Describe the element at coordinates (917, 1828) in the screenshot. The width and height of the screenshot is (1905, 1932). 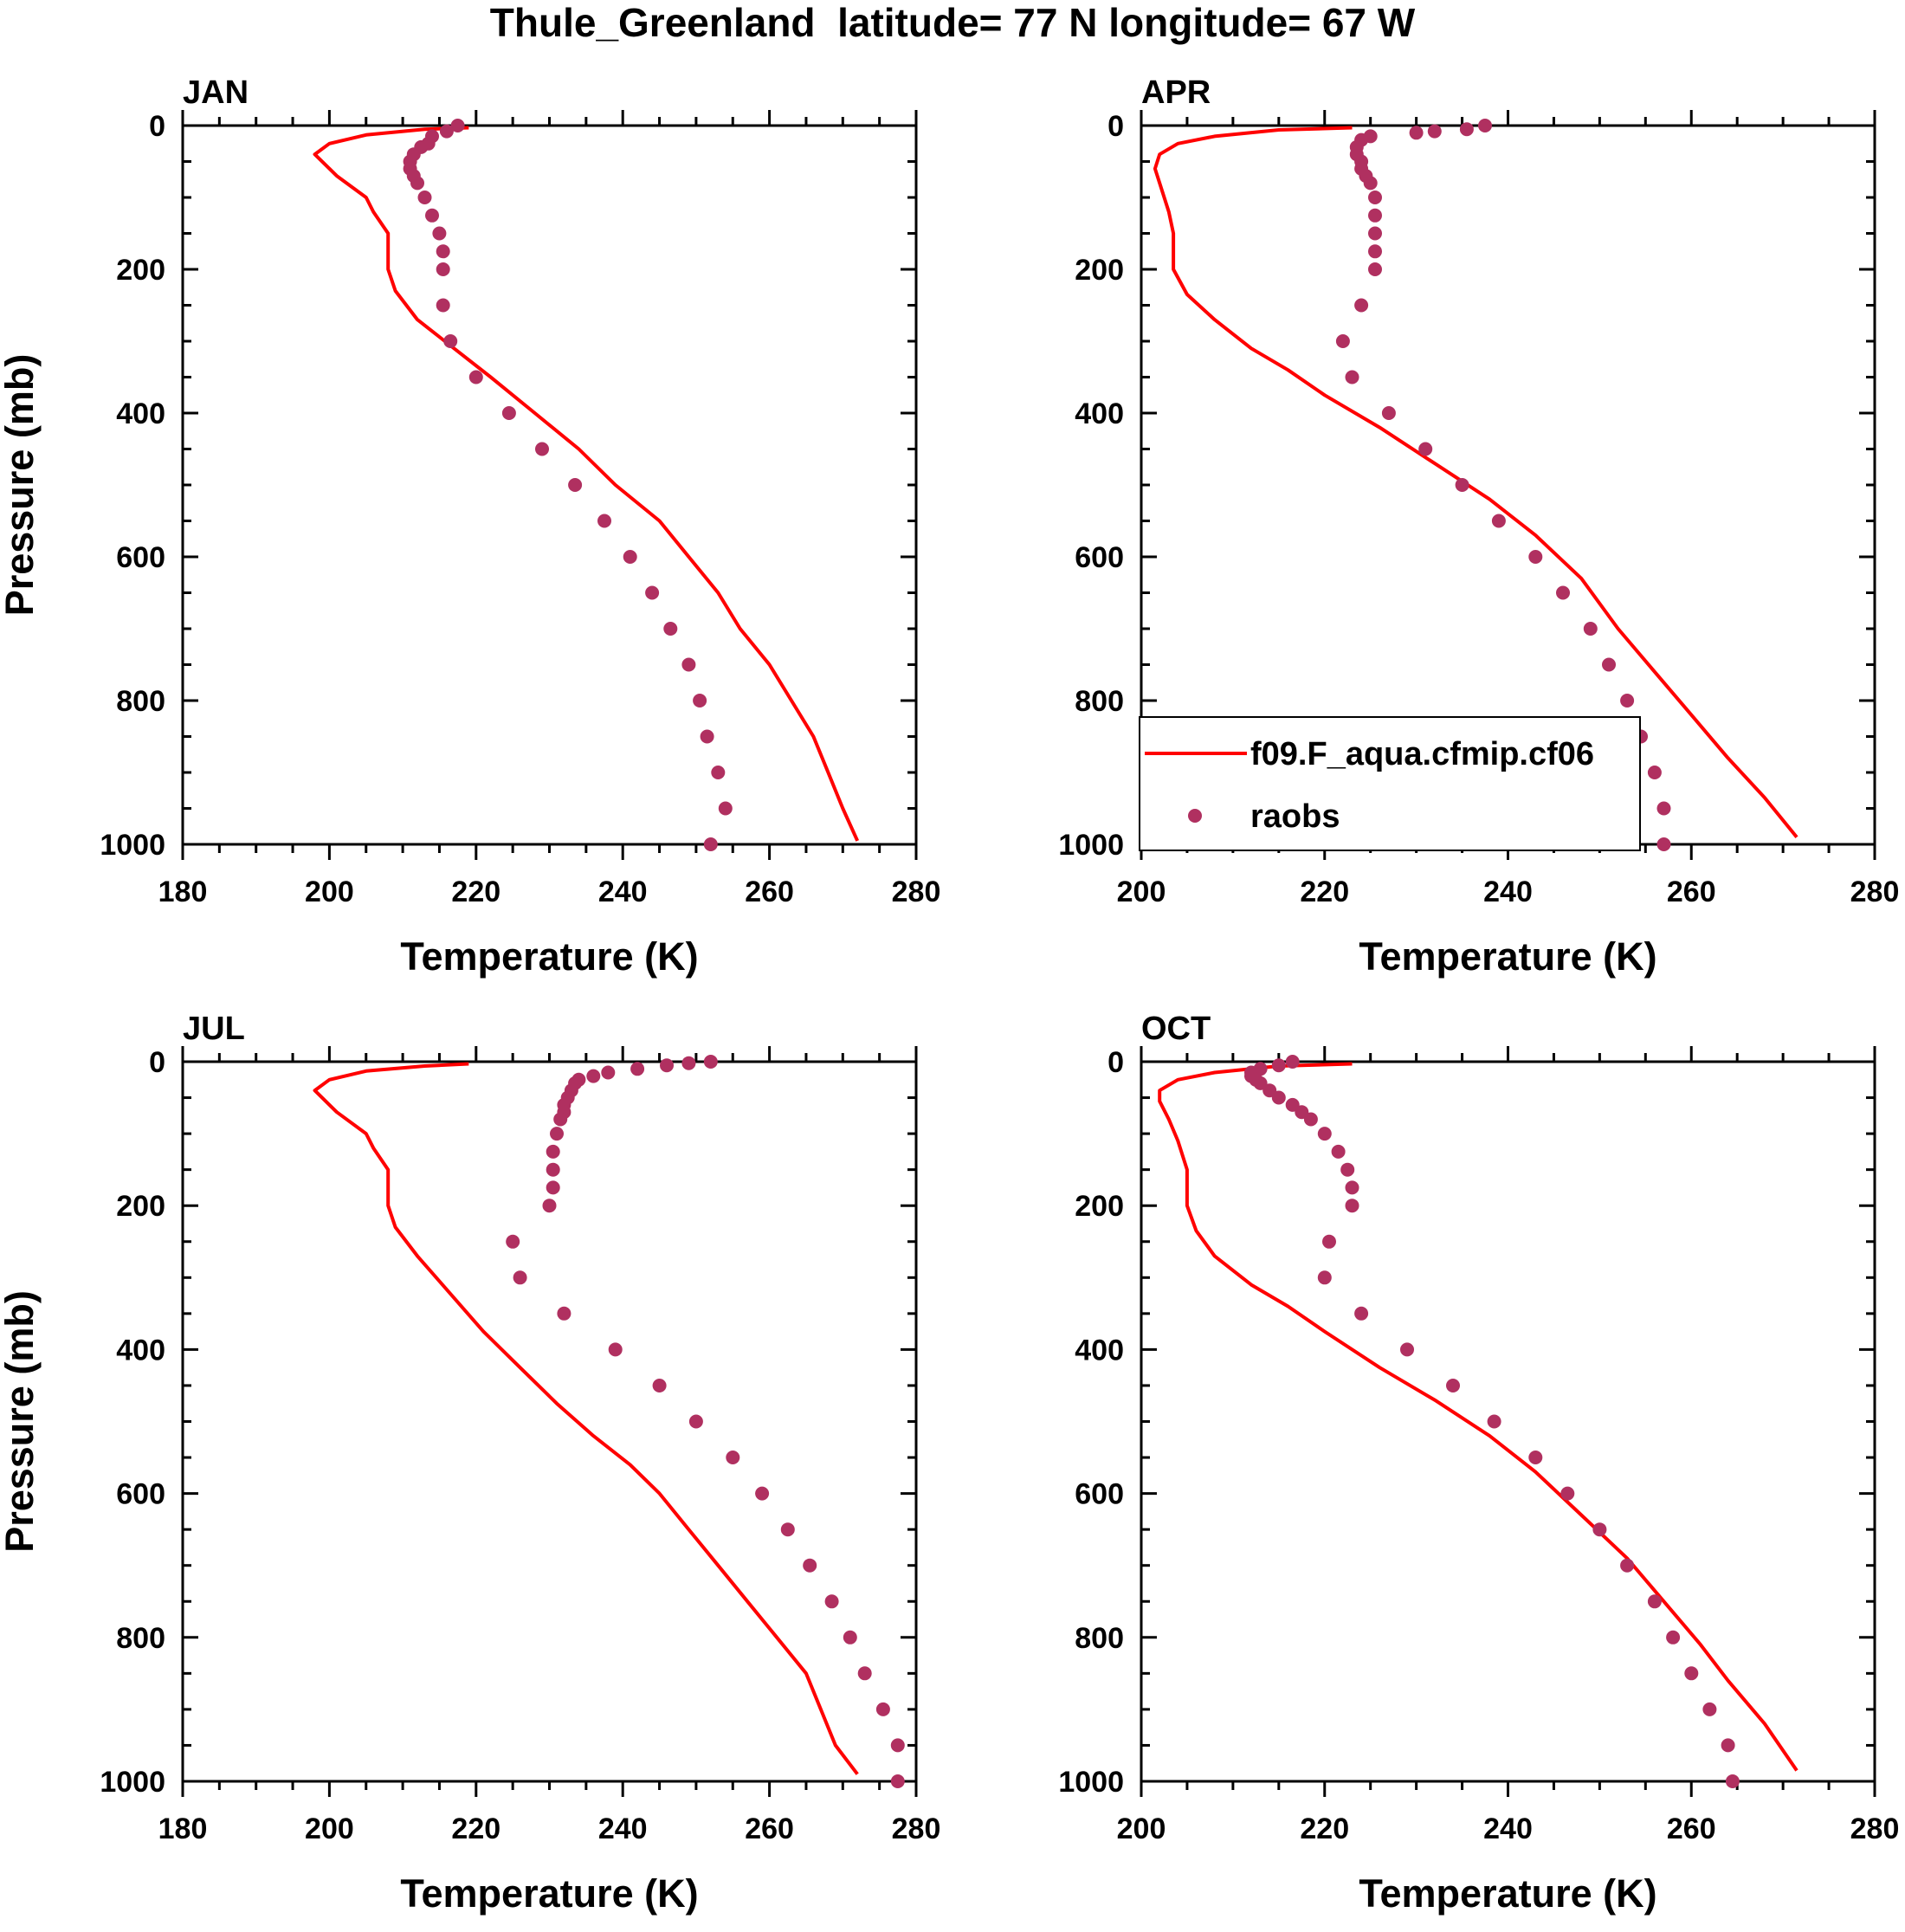
I see `jul-xtick-label: 280` at that location.